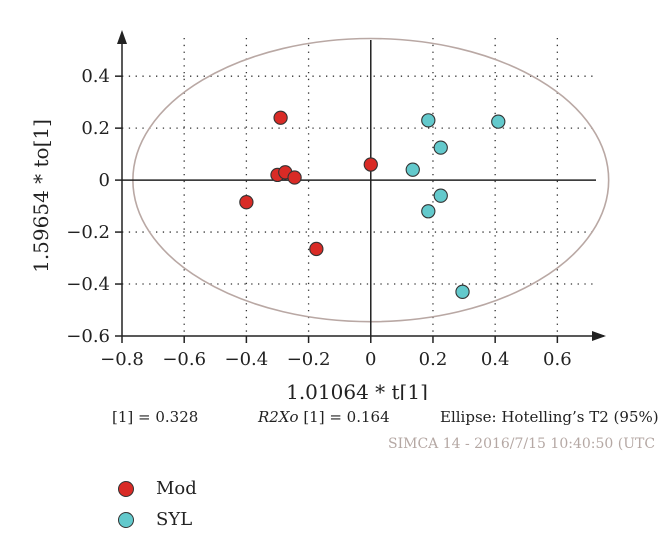  I want to click on x-axis-label: 1.01064 * t[1], so click(357, 390).